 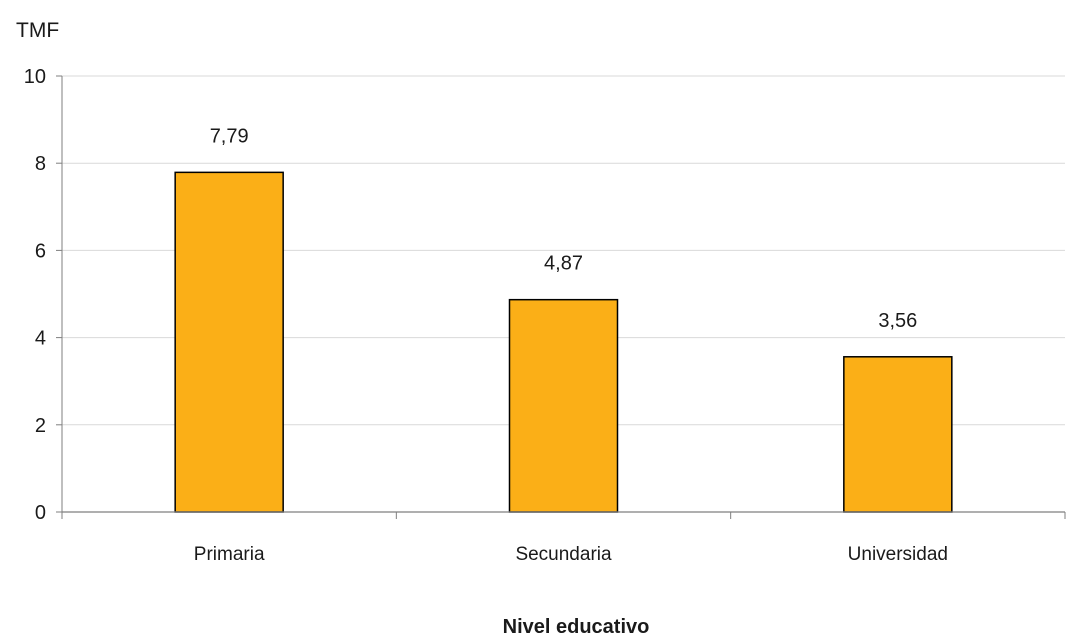 I want to click on x-axis-title: Nivel educativo, so click(x=576, y=625).